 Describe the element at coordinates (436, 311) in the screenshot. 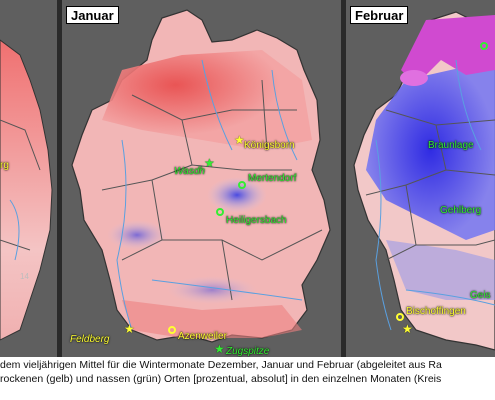

I see `place-label-bischoffingen: Bischoffingen` at that location.